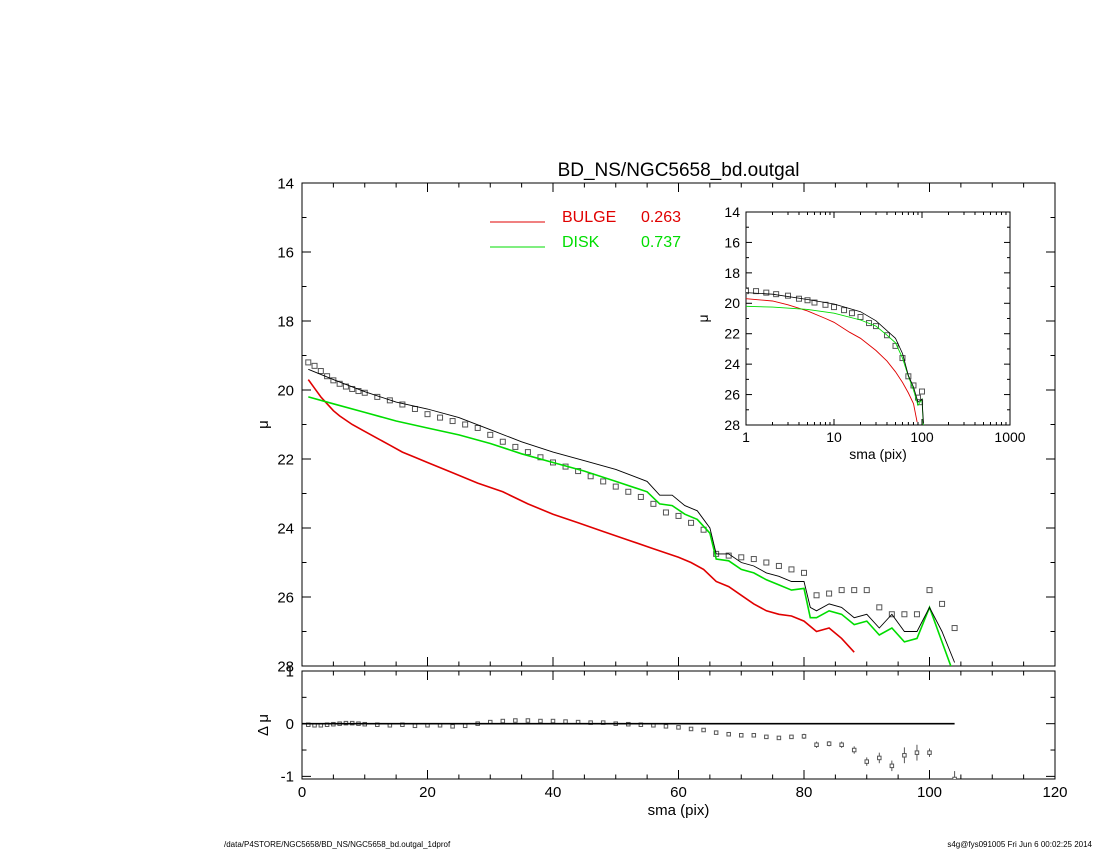 Image resolution: width=1100 pixels, height=850 pixels. What do you see at coordinates (678, 792) in the screenshot?
I see `x-tick-label: 60` at bounding box center [678, 792].